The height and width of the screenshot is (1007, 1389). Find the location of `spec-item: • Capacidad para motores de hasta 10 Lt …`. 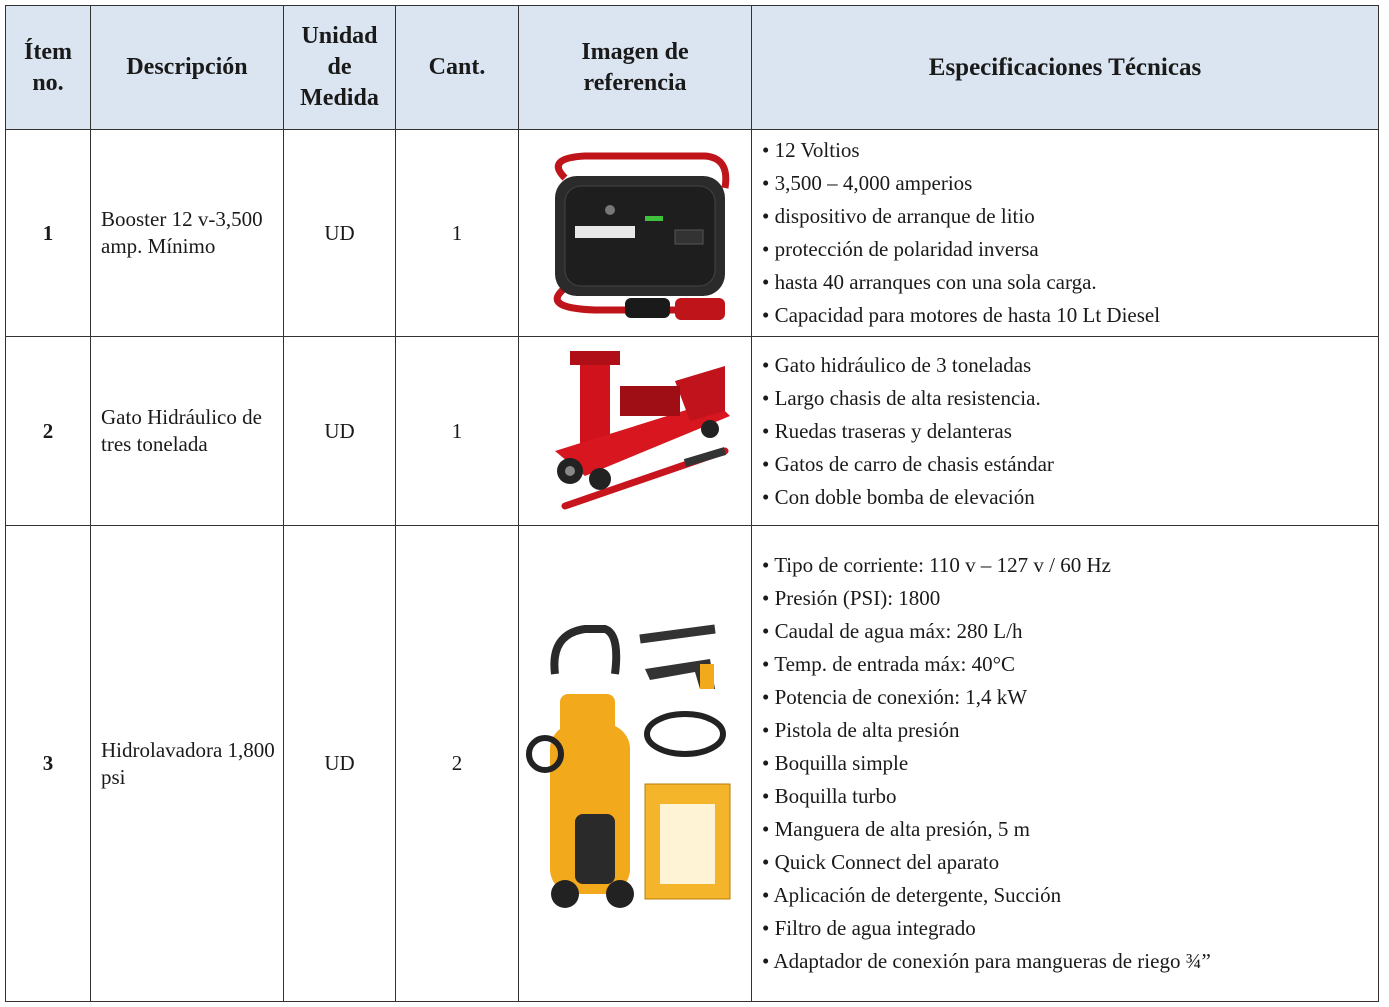

spec-item: • Capacidad para motores de hasta 10 Lt … is located at coordinates (961, 315).